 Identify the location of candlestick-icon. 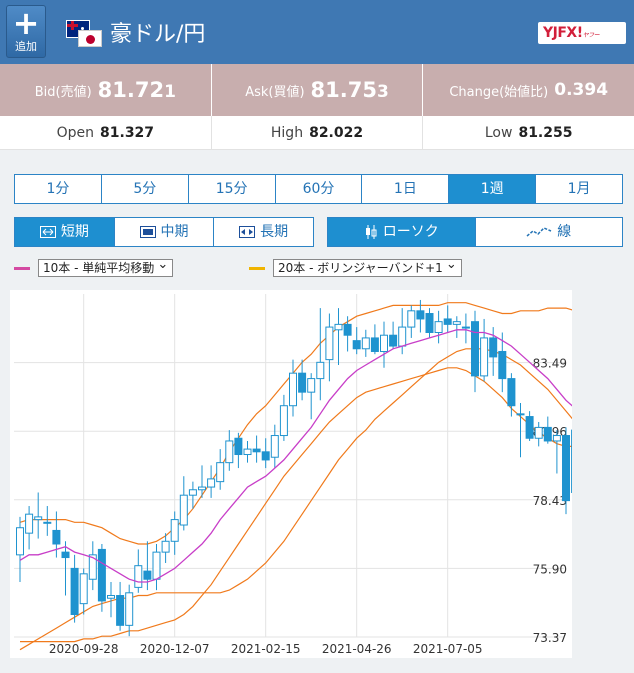
(371, 232).